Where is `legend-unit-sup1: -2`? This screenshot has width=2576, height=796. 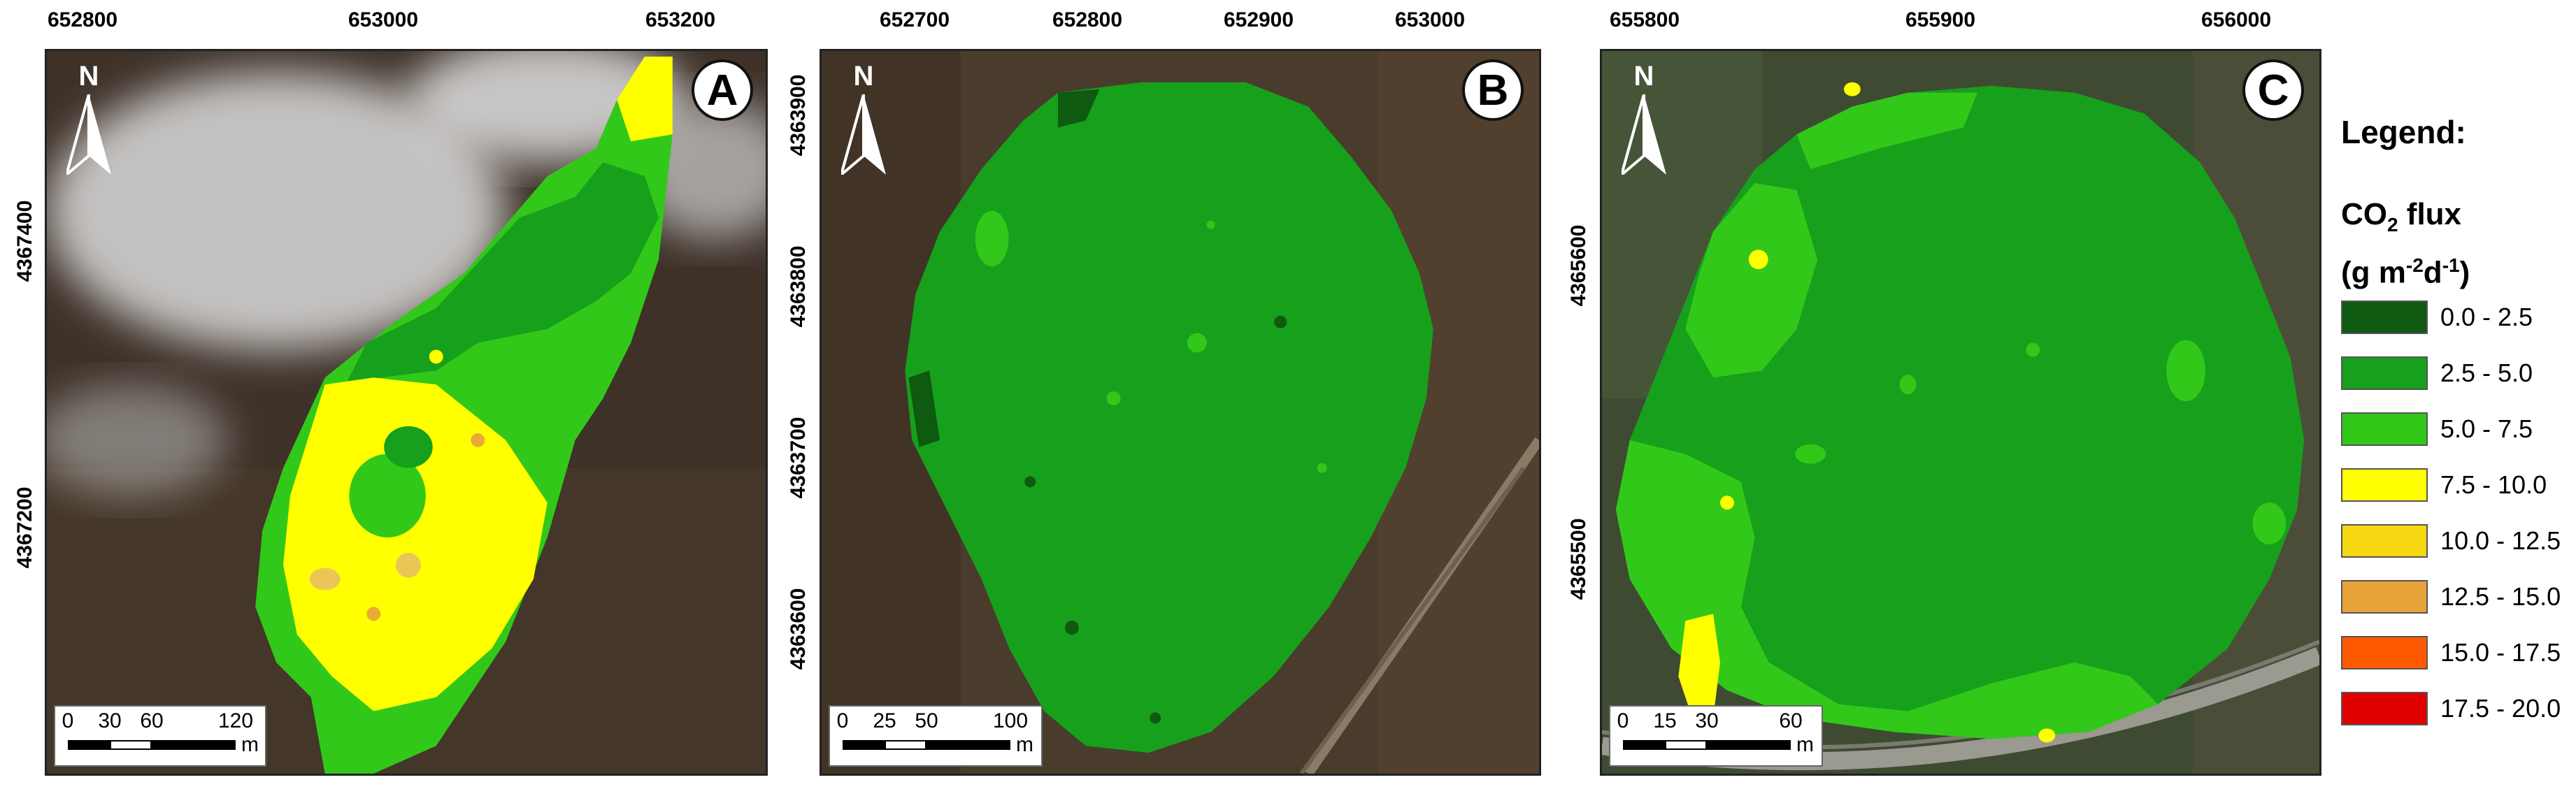 legend-unit-sup1: -2 is located at coordinates (2414, 265).